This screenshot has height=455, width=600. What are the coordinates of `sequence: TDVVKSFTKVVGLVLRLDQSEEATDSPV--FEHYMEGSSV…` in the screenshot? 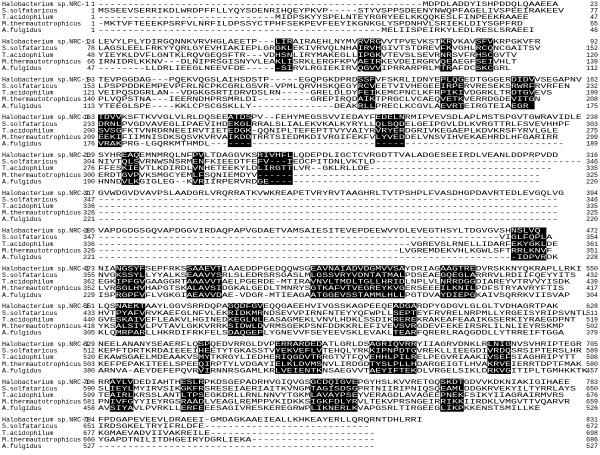 It's located at (340, 117).